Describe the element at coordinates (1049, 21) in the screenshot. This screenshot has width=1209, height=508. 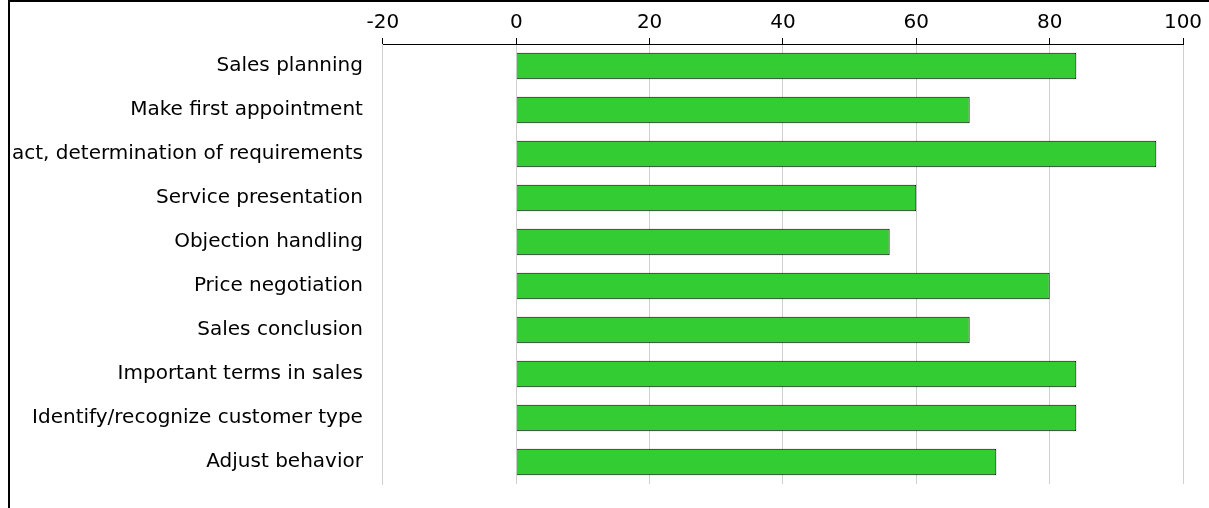
I see `x-tick-label: 80` at that location.